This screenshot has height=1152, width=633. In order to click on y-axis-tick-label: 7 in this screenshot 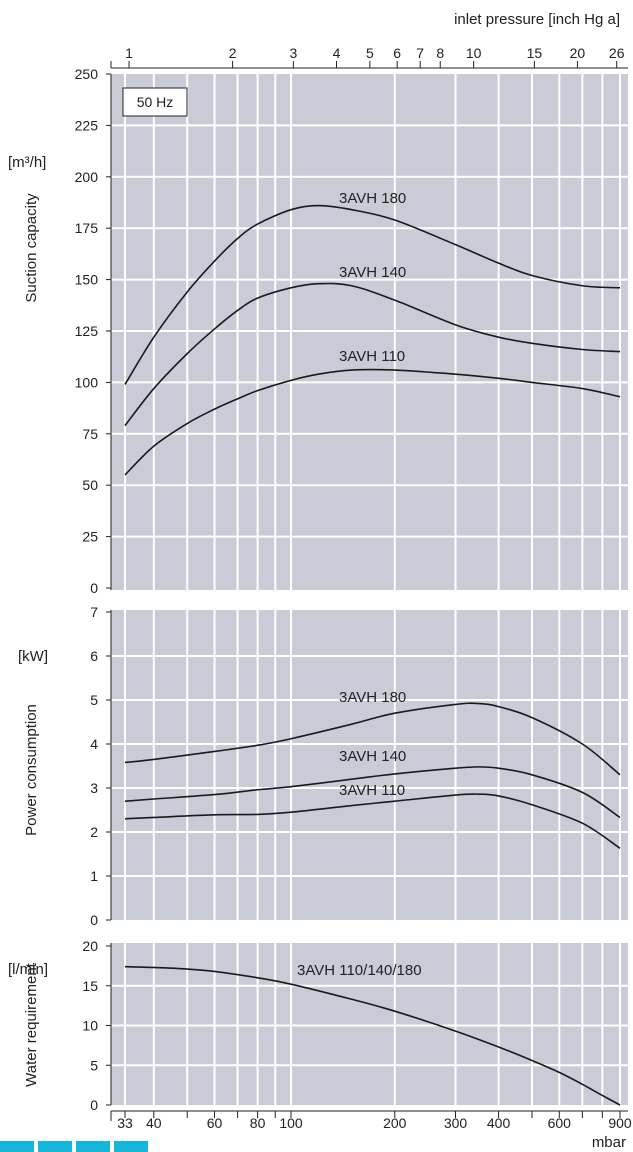, I will do `click(94, 612)`.